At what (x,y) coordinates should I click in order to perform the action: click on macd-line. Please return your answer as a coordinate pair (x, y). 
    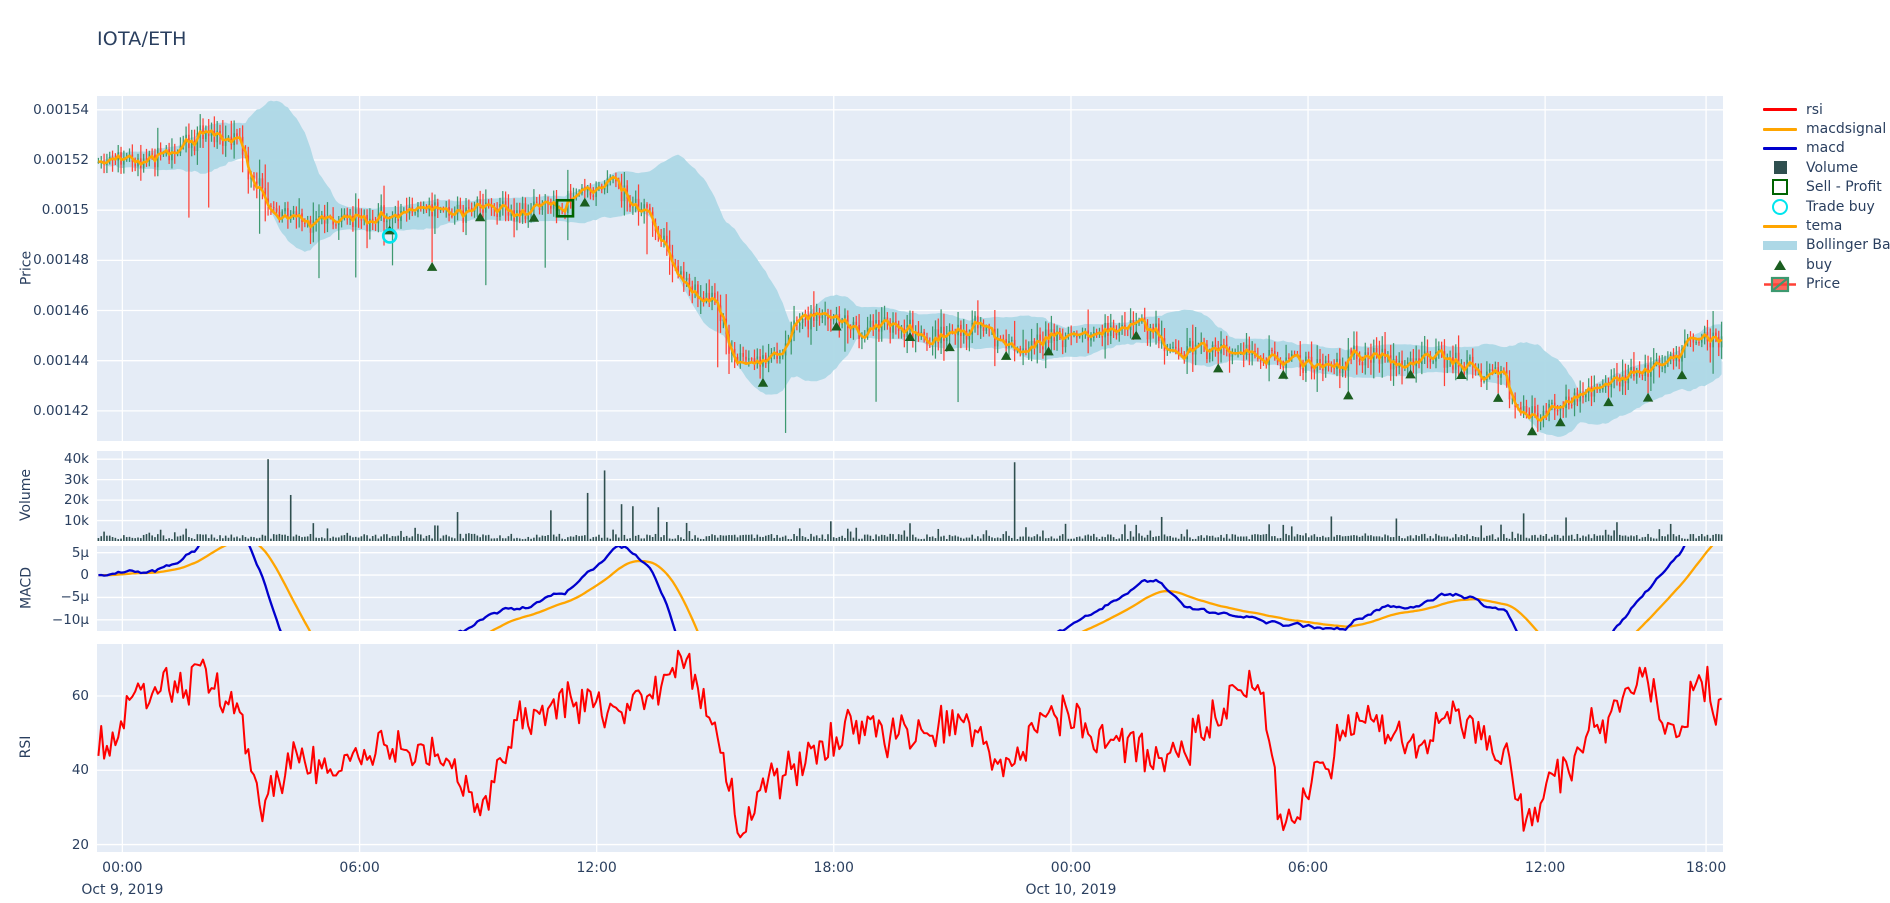
    Looking at the image, I should click on (892, 588).